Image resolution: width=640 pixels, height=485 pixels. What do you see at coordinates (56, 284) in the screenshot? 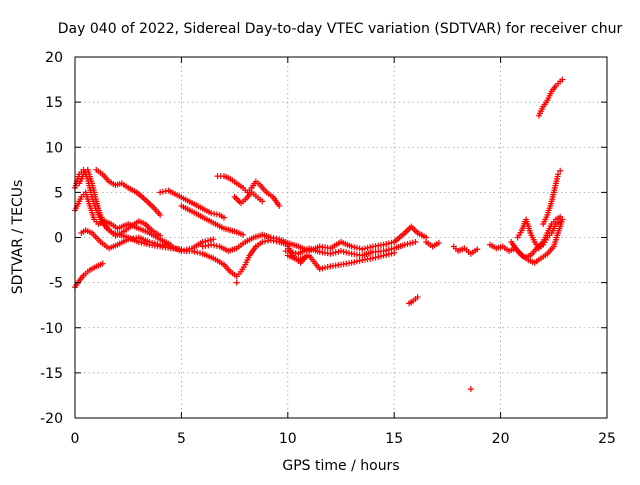
I see `y-tick-label: -5` at bounding box center [56, 284].